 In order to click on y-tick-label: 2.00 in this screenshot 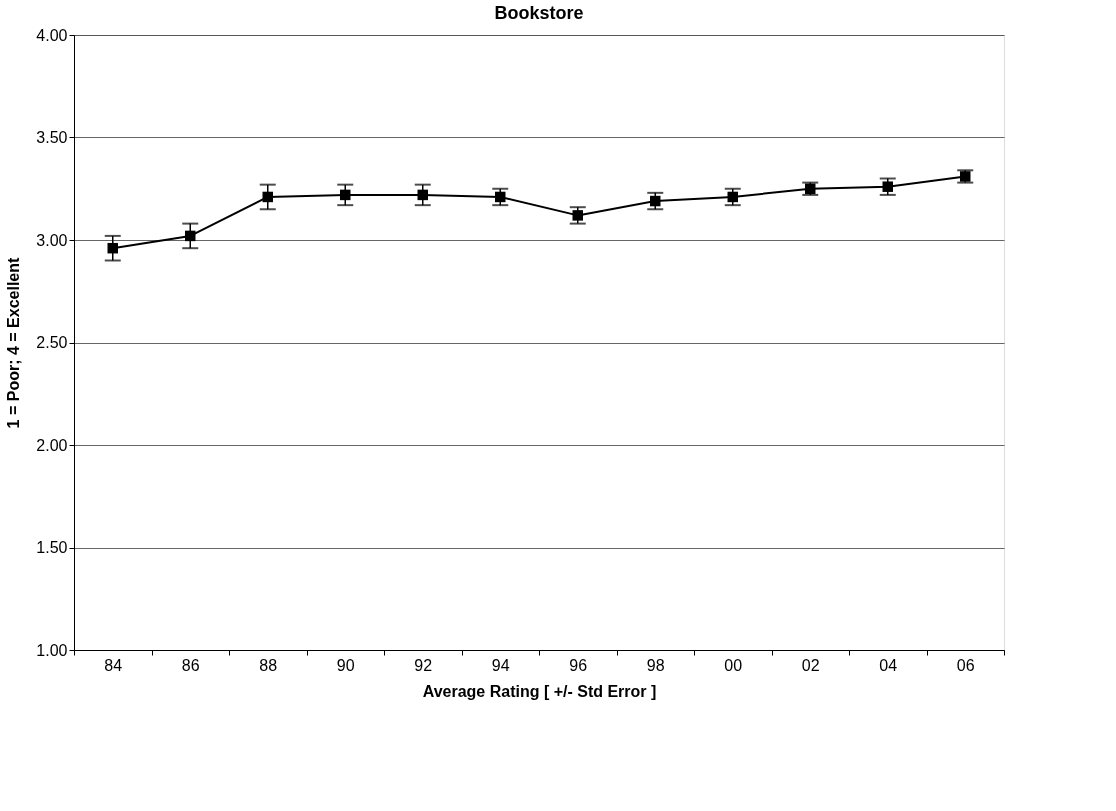, I will do `click(52, 445)`.